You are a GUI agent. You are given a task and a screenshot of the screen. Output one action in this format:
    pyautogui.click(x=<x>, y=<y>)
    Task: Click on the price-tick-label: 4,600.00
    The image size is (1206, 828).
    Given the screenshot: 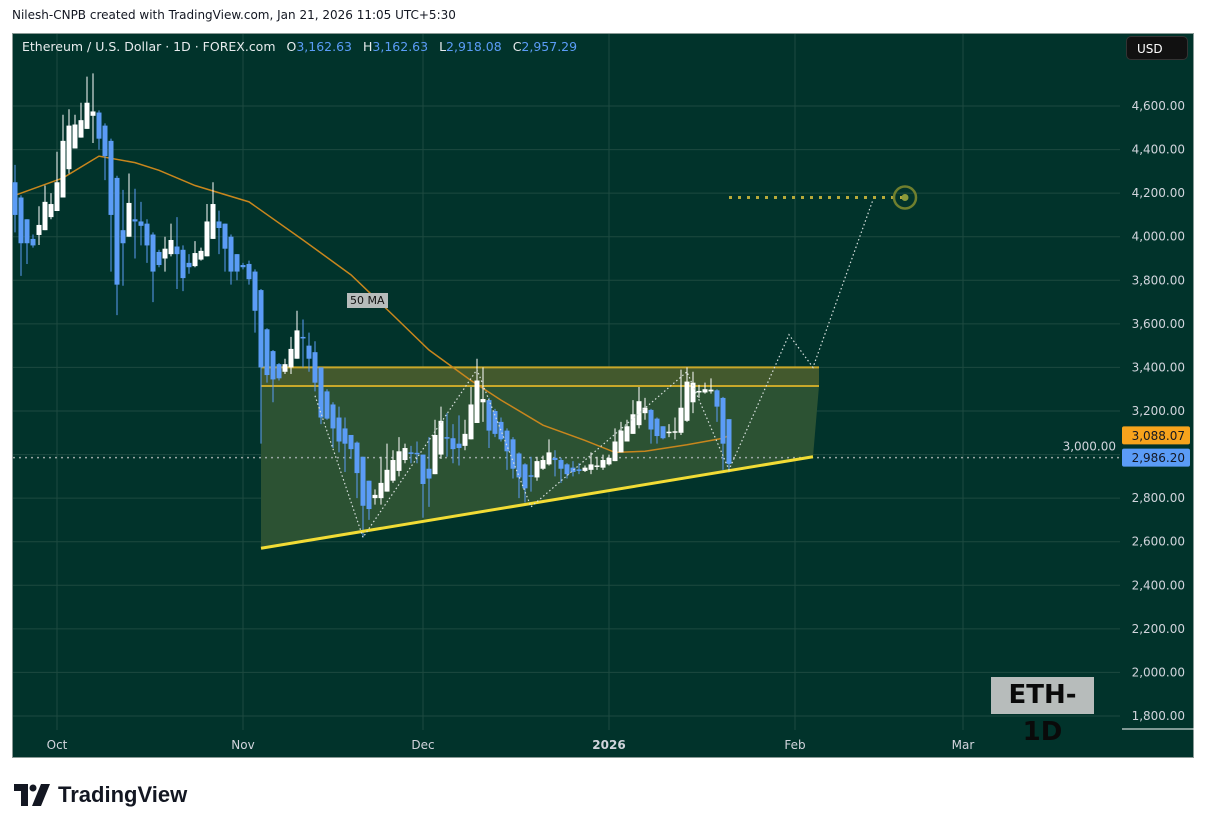 What is the action you would take?
    pyautogui.click(x=1158, y=106)
    